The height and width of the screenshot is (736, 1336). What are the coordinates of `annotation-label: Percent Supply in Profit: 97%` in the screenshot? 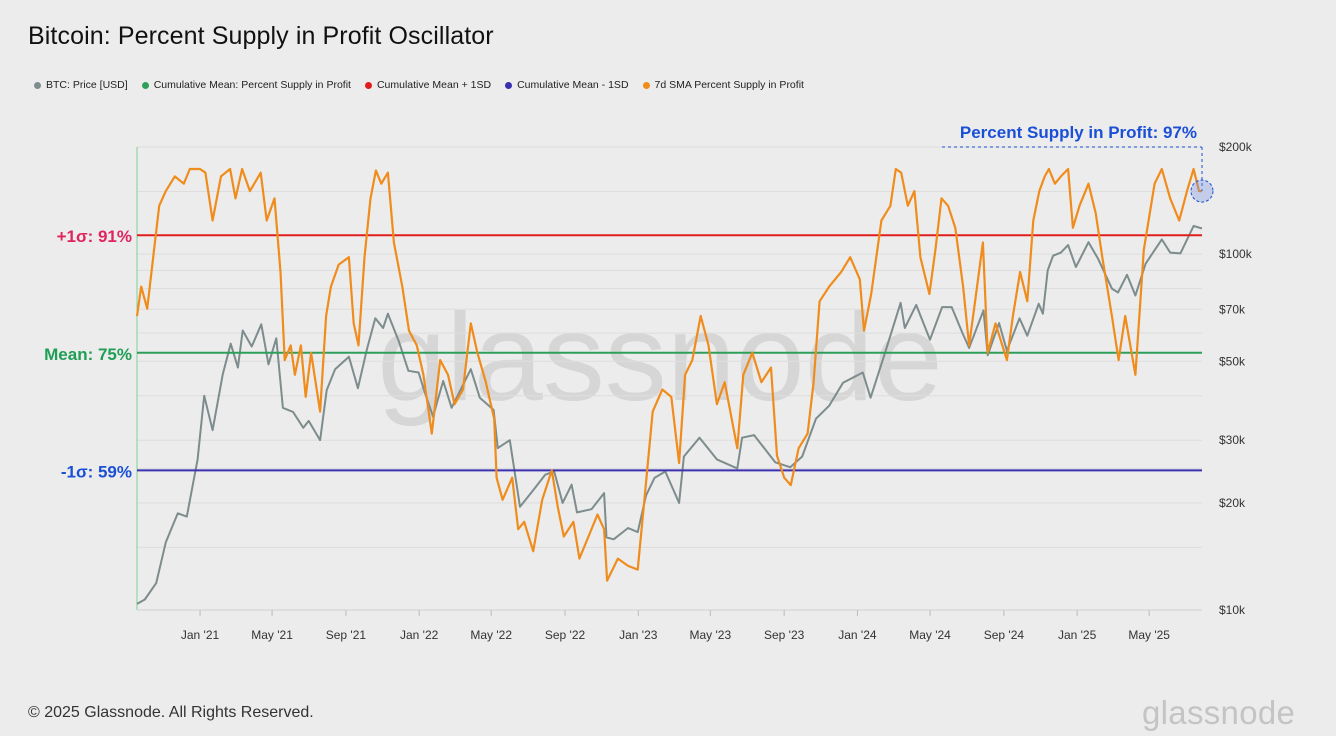 It's located at (1078, 132).